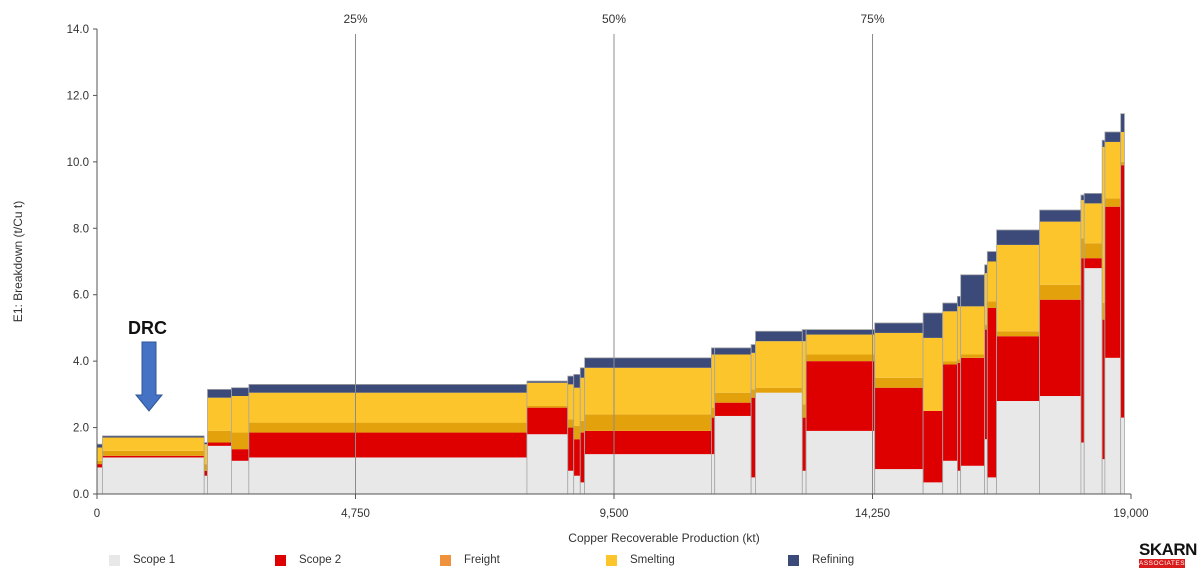  Describe the element at coordinates (97, 514) in the screenshot. I see `x-tick-label: 0` at that location.